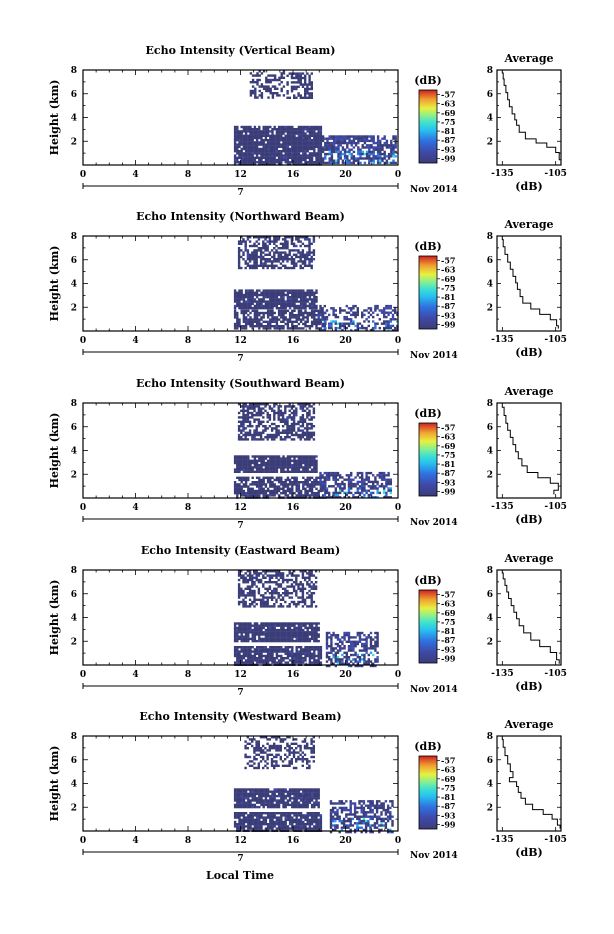 The height and width of the screenshot is (934, 614). What do you see at coordinates (240, 50) in the screenshot?
I see `panel-title: Echo Intensity (Vertical Beam)` at bounding box center [240, 50].